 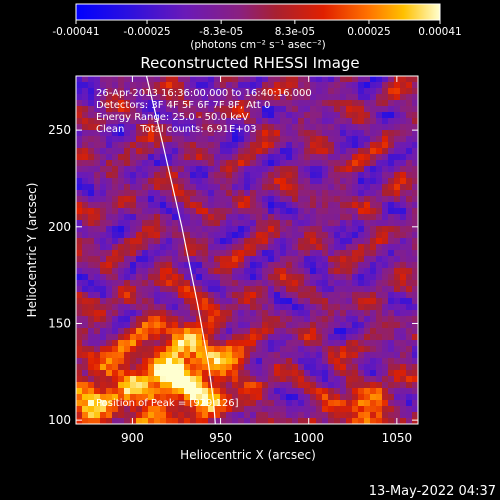 What do you see at coordinates (75, 32) in the screenshot?
I see `colorbar-tick-label: -0.00041` at bounding box center [75, 32].